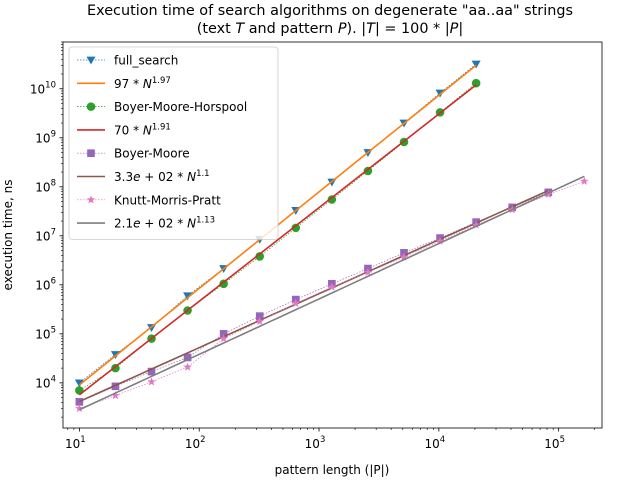 This screenshot has width=640, height=484. Describe the element at coordinates (554, 443) in the screenshot. I see `x-tick-label: 10⁵` at that location.